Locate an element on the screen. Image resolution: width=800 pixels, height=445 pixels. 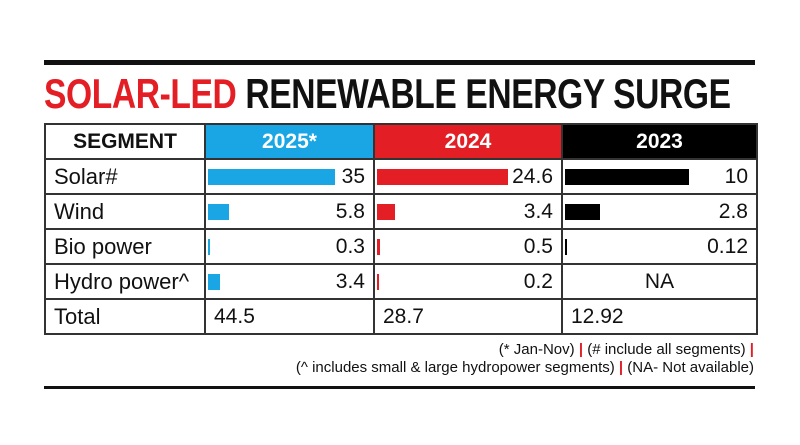
header-segment: SEGMENT is located at coordinates (125, 141).